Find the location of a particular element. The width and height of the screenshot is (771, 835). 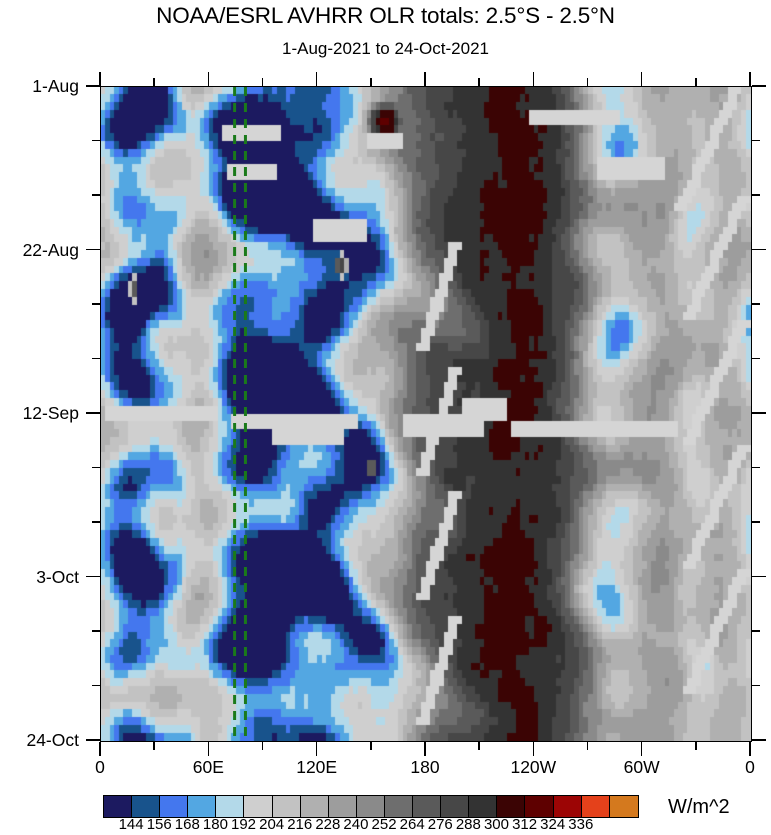

reference-longitude-lines is located at coordinates (240, 414).